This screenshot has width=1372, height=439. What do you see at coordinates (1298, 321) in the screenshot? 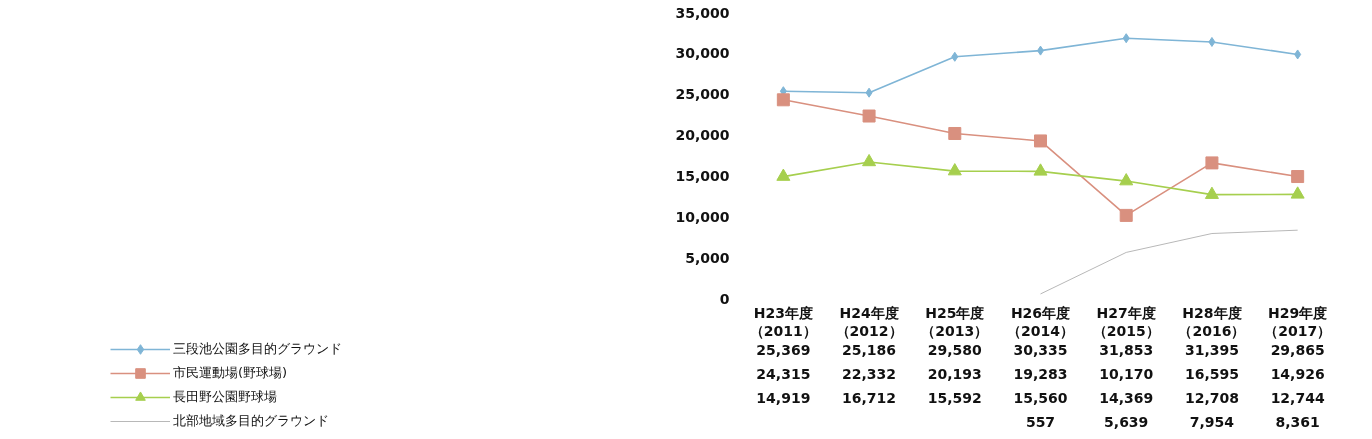
I see `x-tick-label: H29年度（2017）` at bounding box center [1298, 321].